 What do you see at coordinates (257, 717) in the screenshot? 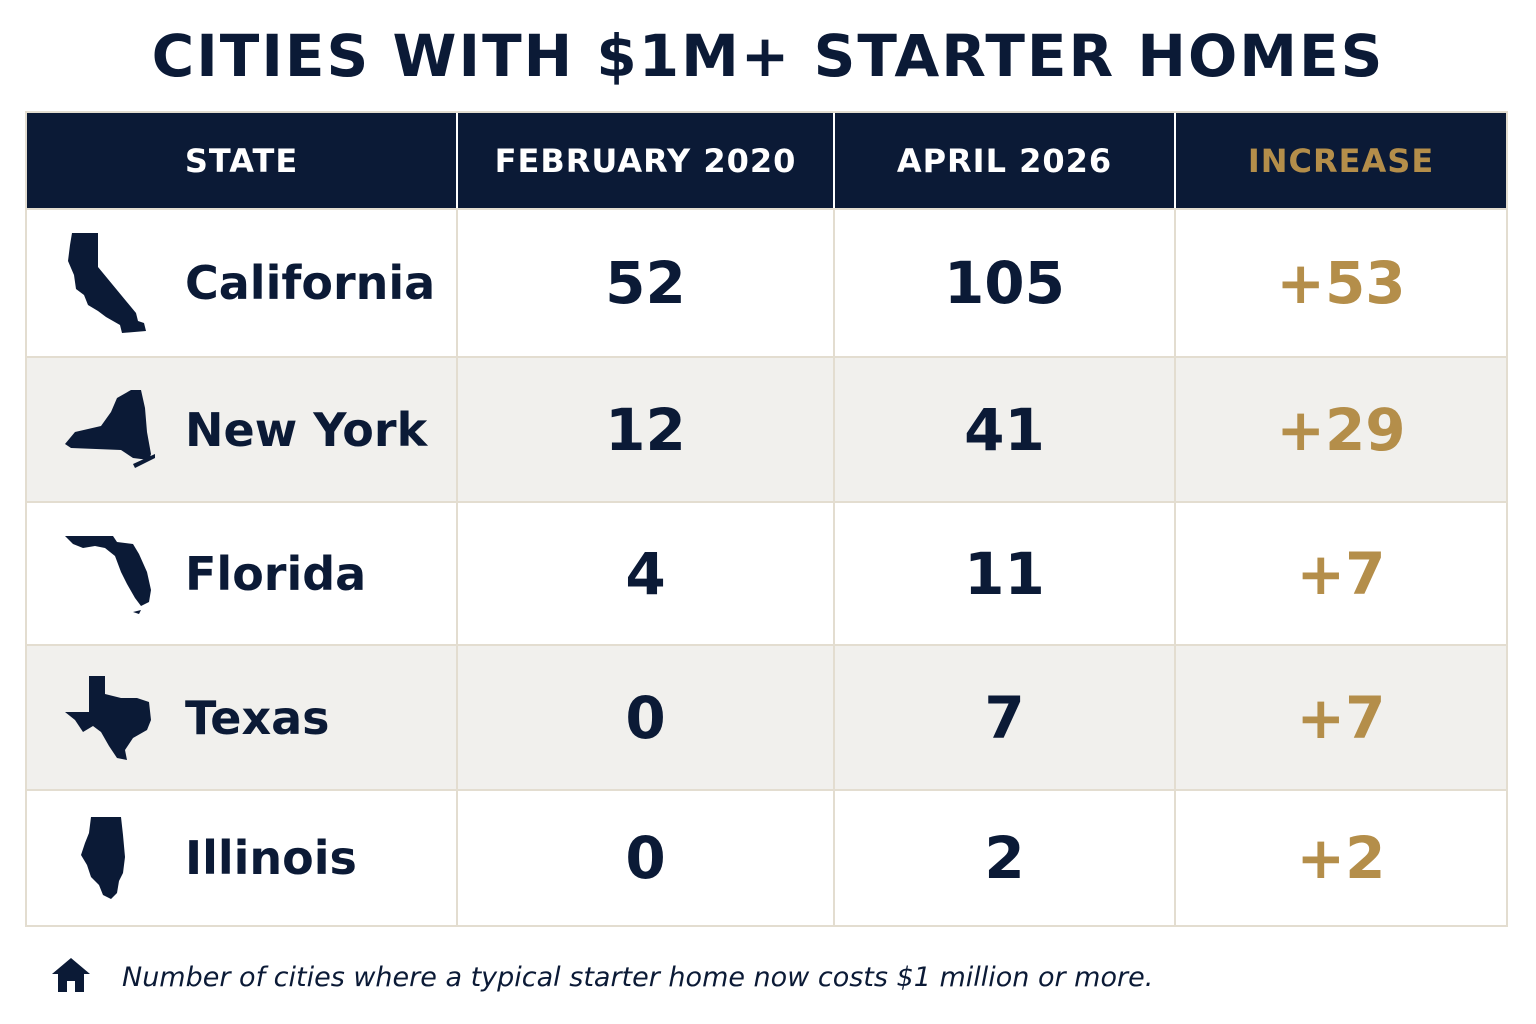
I see `state-name: Texas` at bounding box center [257, 717].